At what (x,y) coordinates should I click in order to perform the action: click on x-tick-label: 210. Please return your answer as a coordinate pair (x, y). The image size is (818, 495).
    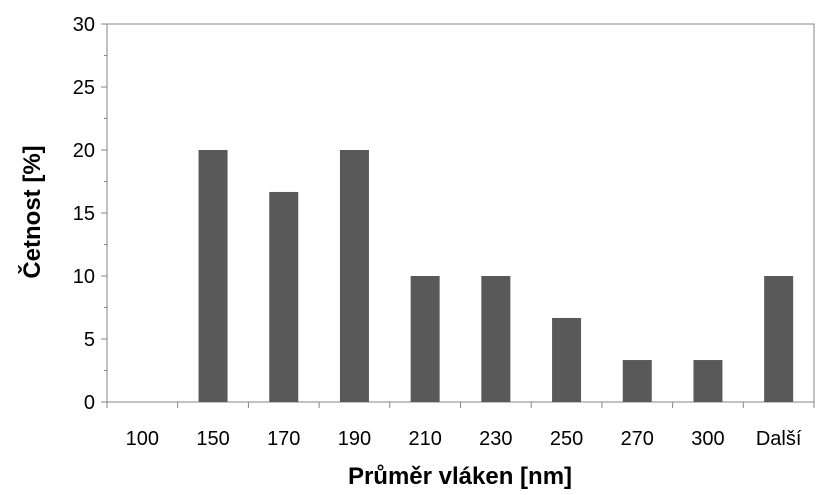
    Looking at the image, I should click on (424, 439).